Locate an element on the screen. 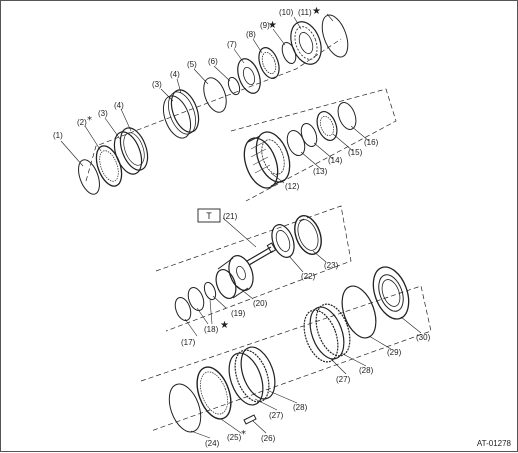 The width and height of the screenshot is (518, 453). label-9: (9) is located at coordinates (265, 25).